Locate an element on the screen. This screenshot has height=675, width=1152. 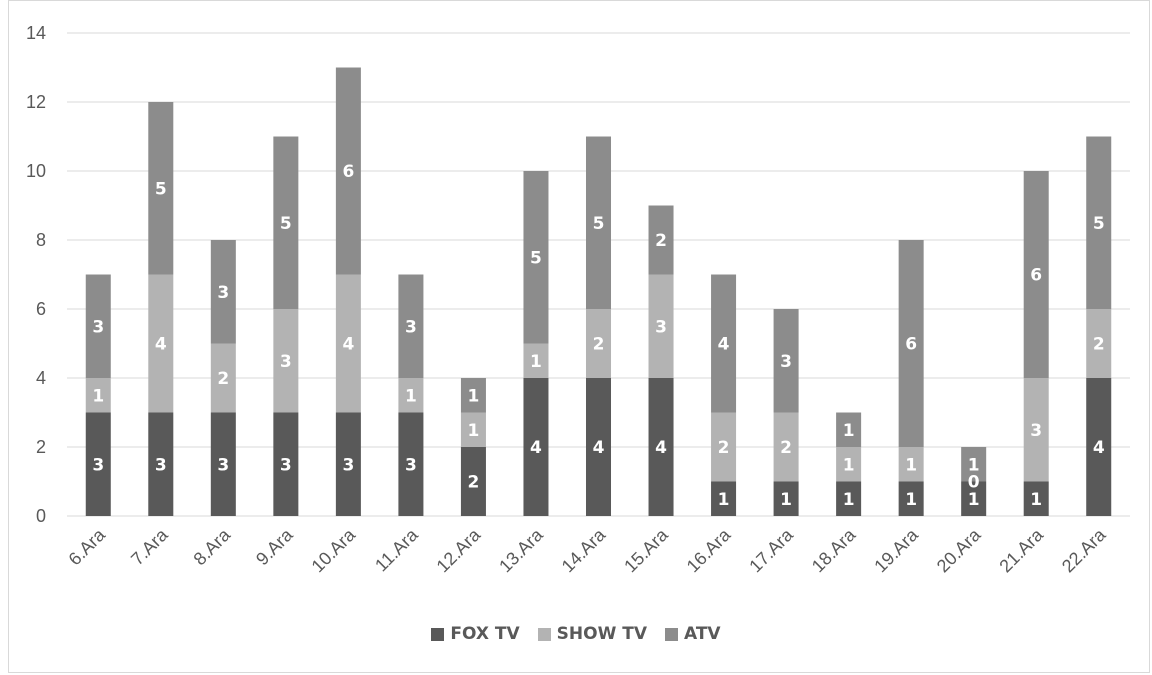
x-tick-label: 7.Ara is located at coordinates (149, 546).